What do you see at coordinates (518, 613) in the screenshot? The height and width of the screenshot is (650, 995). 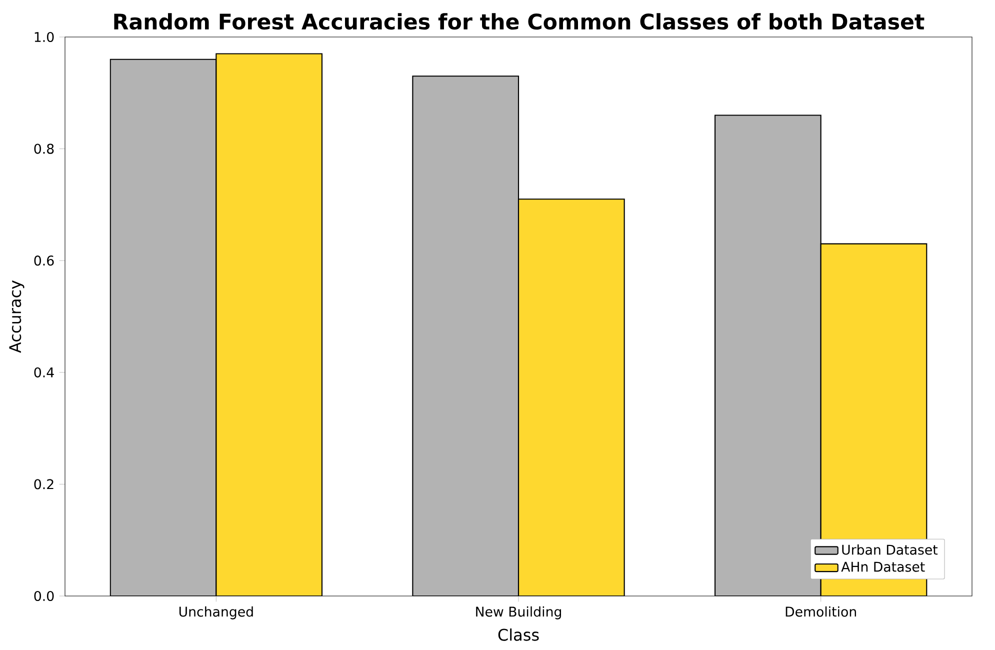 I see `x-tick-label: New Building` at bounding box center [518, 613].